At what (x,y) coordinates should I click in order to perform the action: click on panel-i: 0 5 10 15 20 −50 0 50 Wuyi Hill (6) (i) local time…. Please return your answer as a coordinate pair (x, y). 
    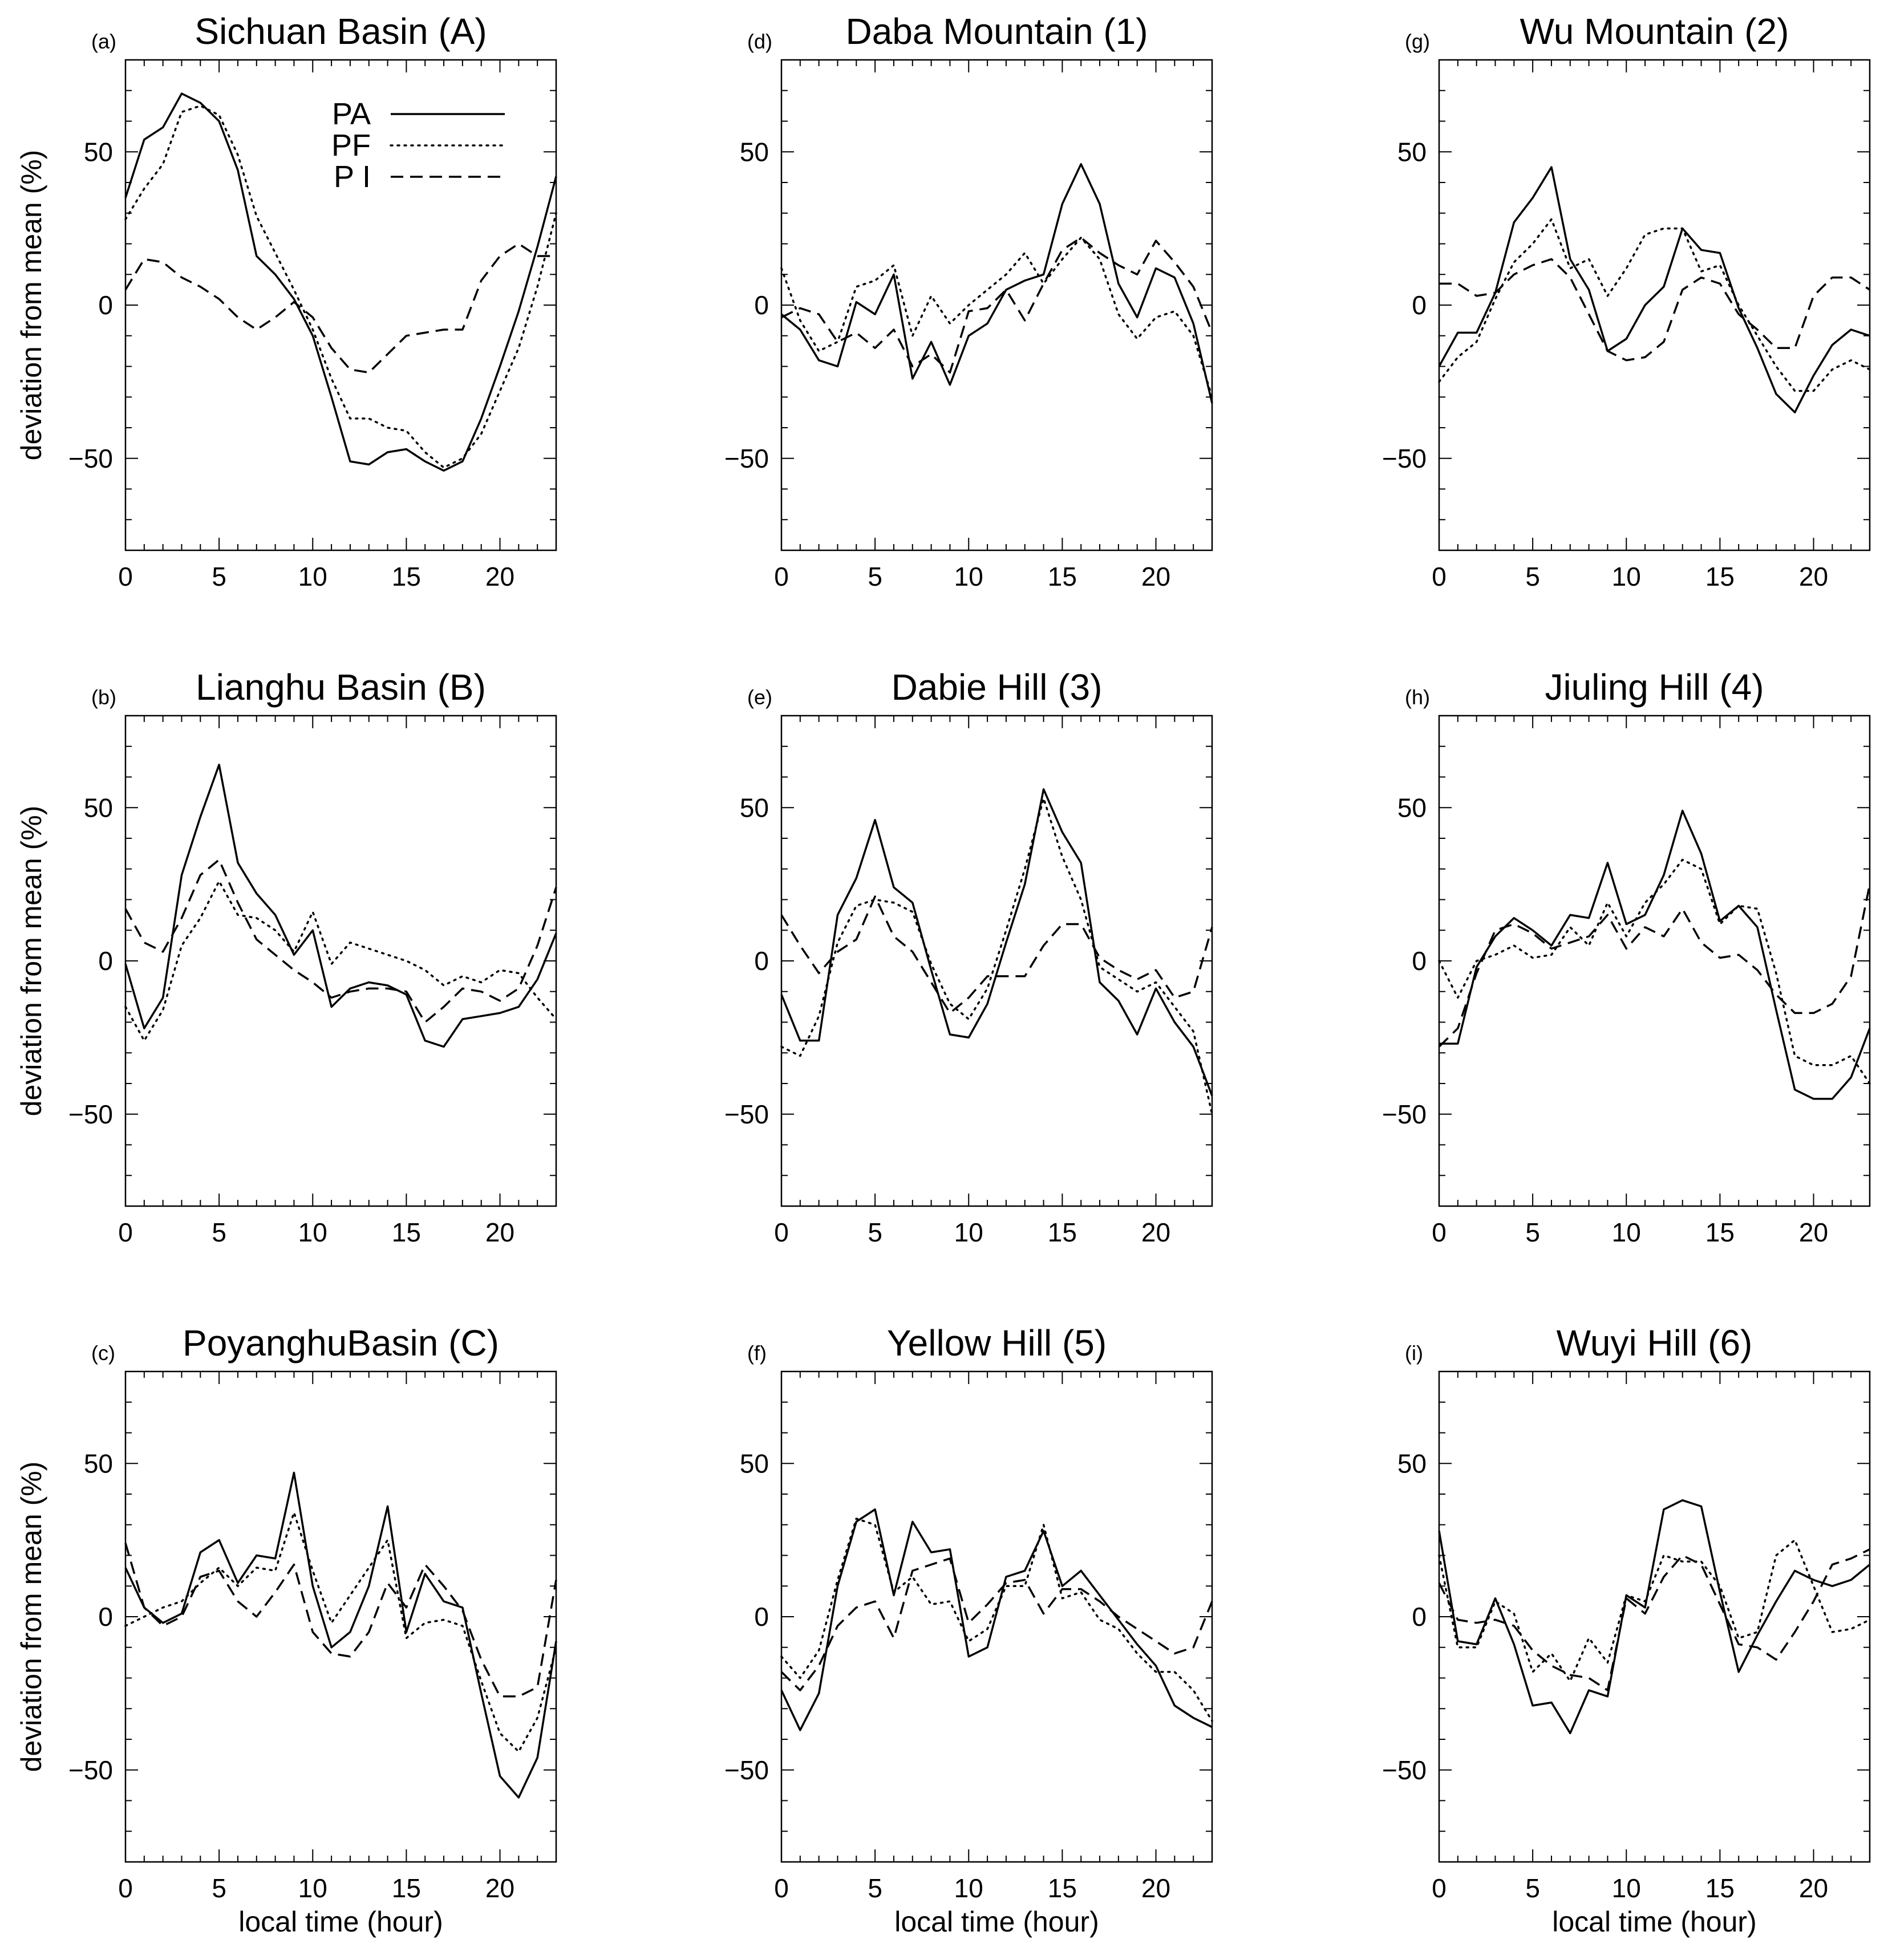
    Looking at the image, I should click on (1626, 1630).